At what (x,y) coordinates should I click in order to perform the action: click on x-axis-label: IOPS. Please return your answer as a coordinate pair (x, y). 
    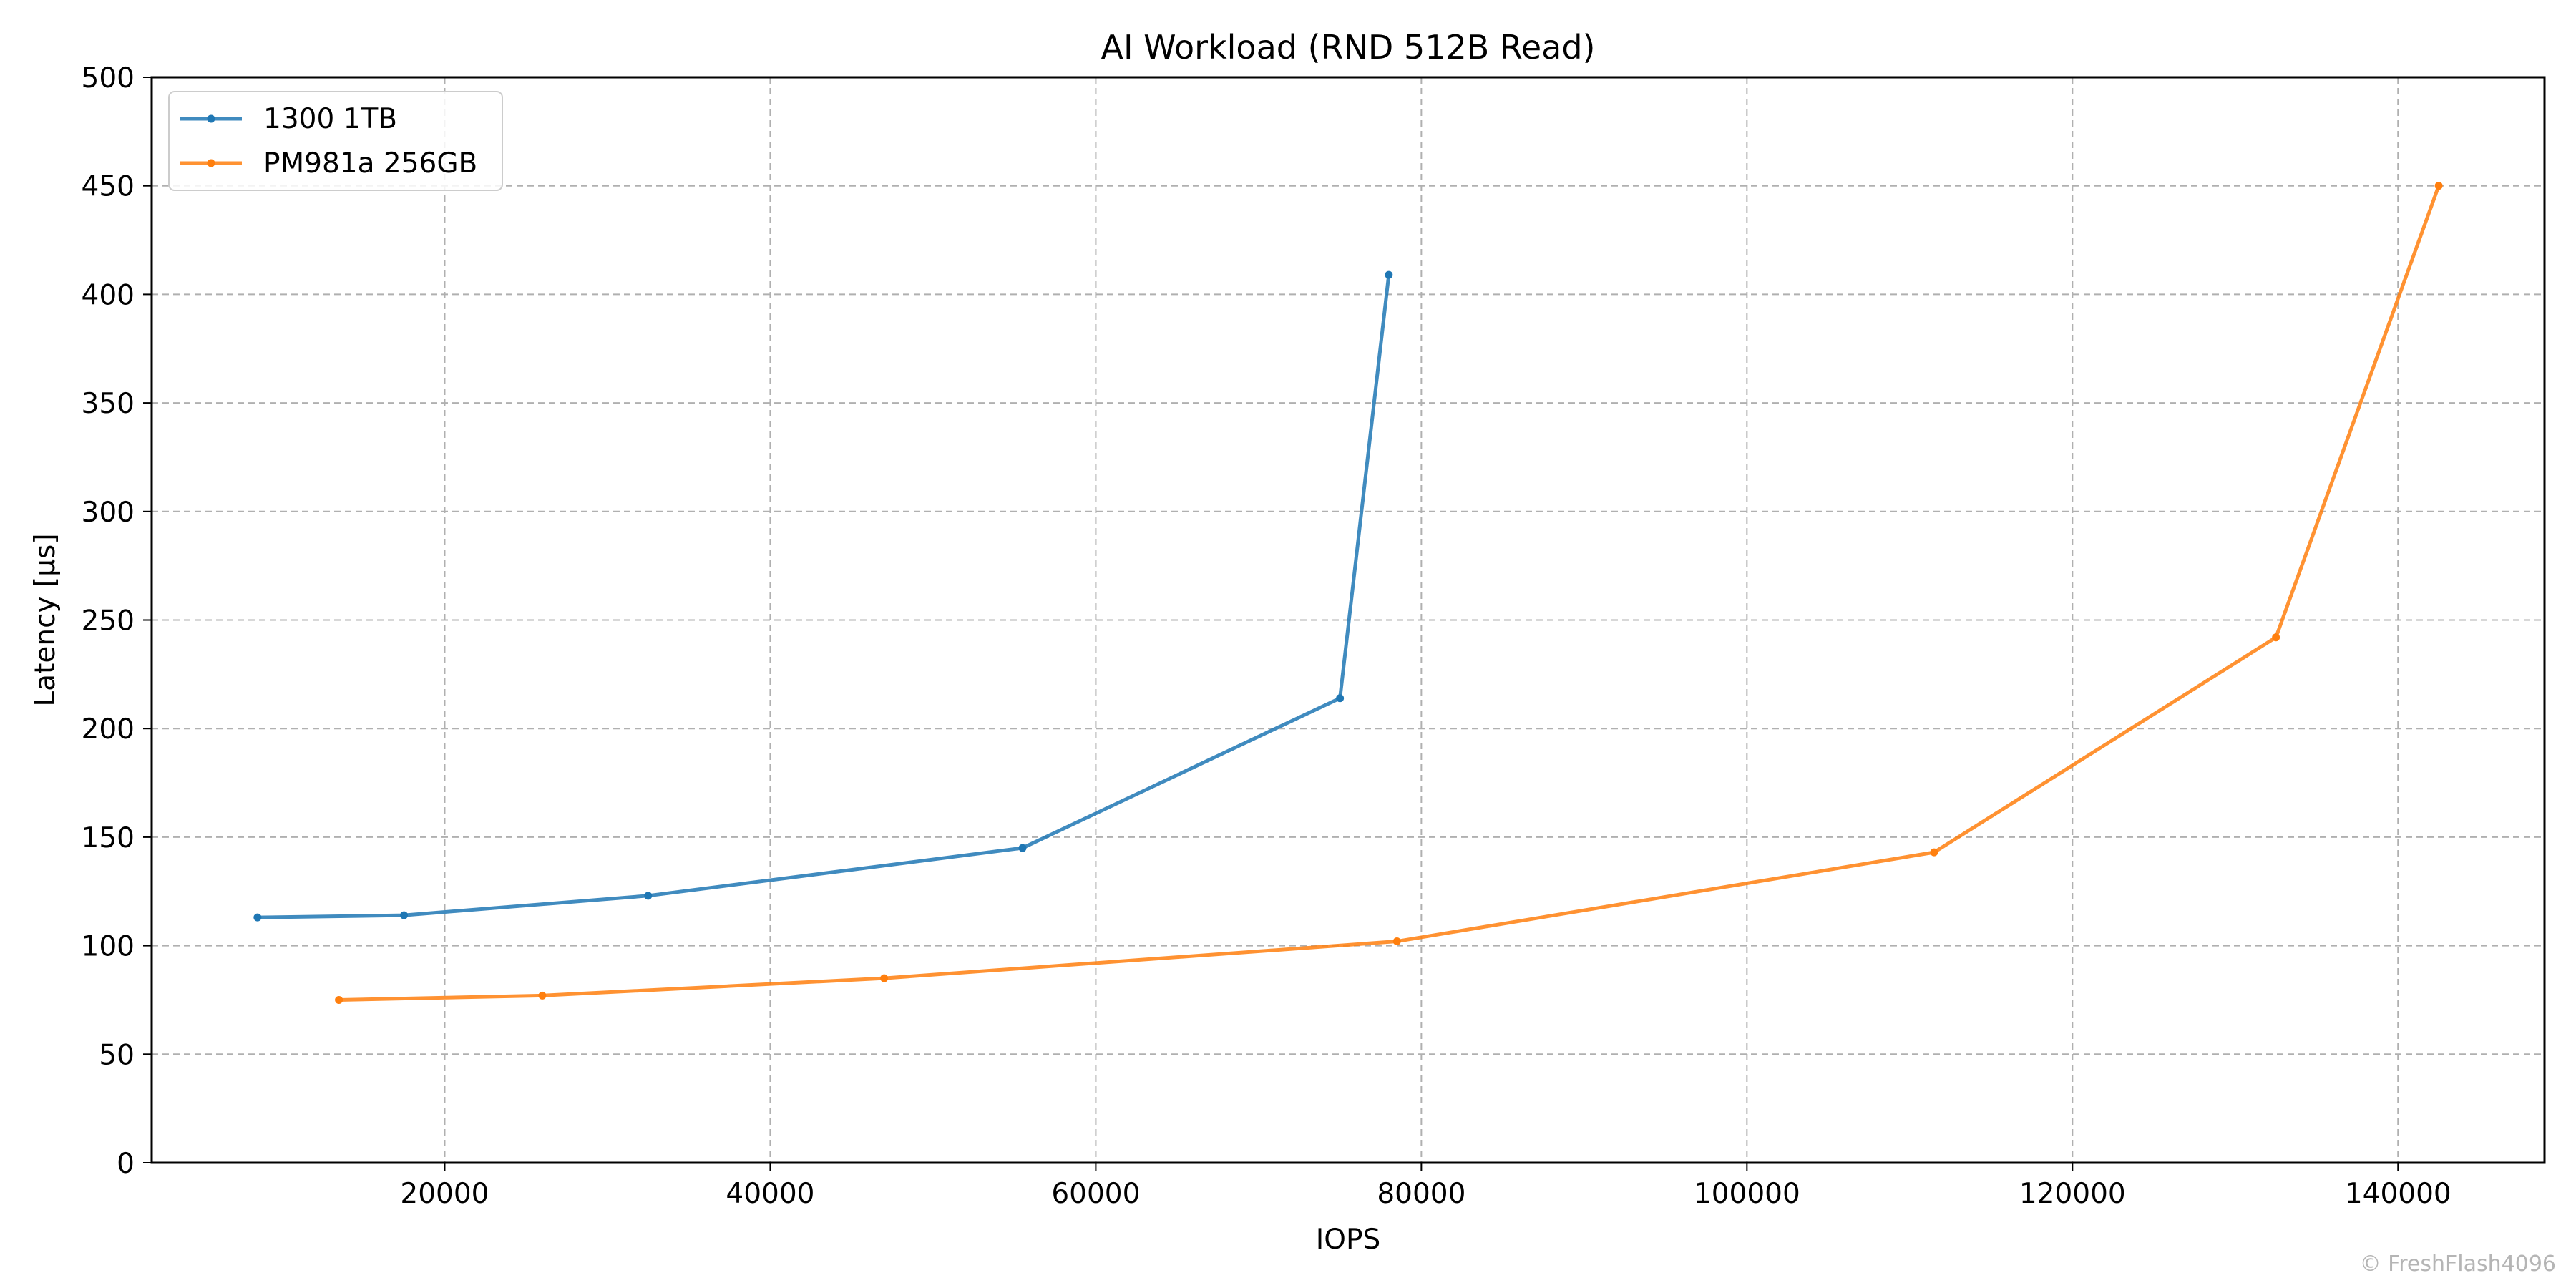
    Looking at the image, I should click on (1348, 1240).